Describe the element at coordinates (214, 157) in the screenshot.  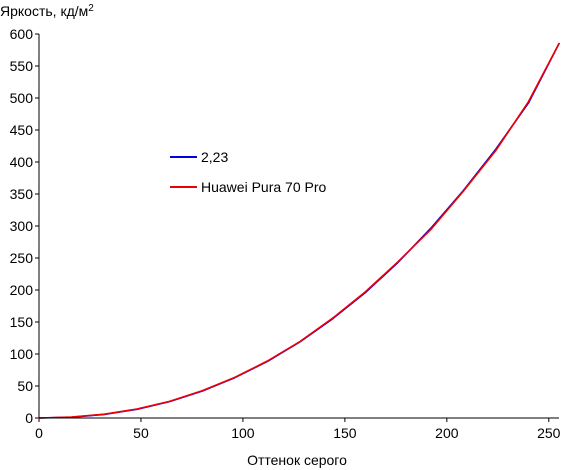
I see `legend-label-1: 2,23` at that location.